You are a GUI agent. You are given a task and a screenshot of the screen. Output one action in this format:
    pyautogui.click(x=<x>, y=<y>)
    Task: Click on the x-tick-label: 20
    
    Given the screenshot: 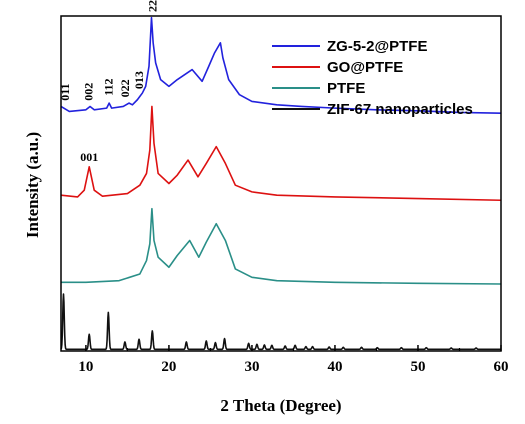 What is the action you would take?
    pyautogui.click(x=168, y=367)
    